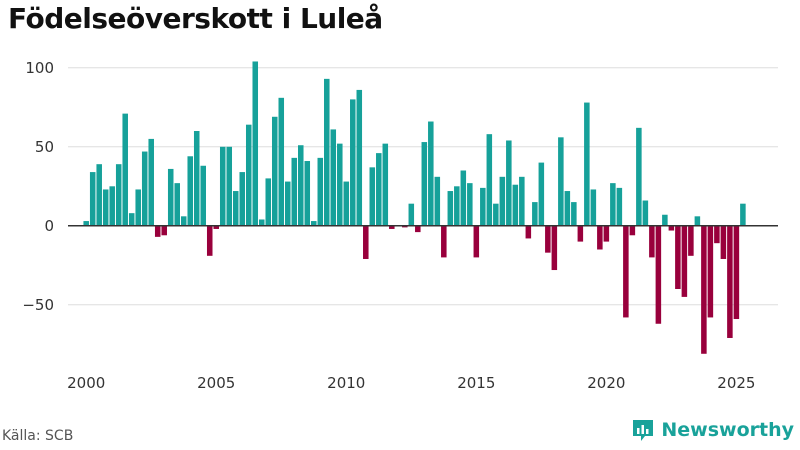  I want to click on y-tick-label: 100, so click(39, 68).